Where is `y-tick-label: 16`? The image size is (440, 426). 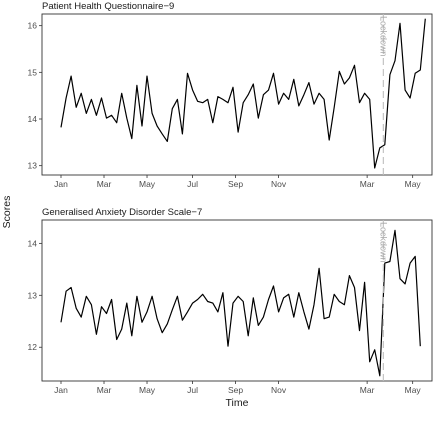
y-tick-label: 16 is located at coordinates (33, 26).